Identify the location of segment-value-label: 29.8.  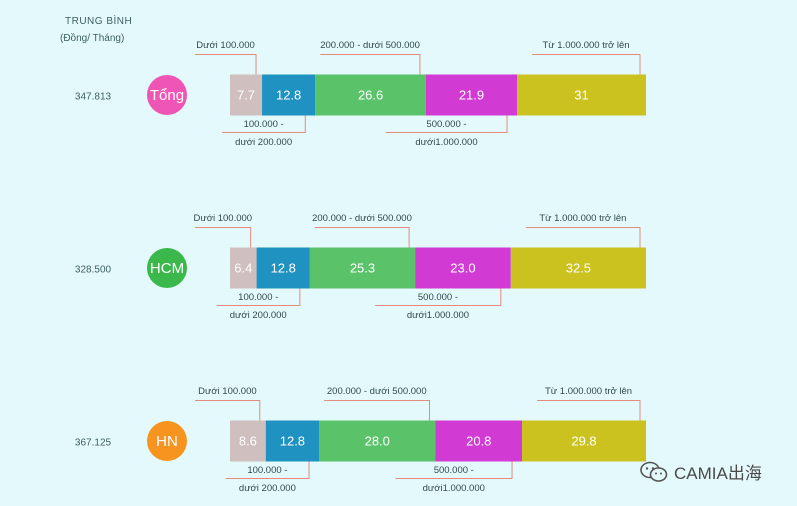
(583, 440).